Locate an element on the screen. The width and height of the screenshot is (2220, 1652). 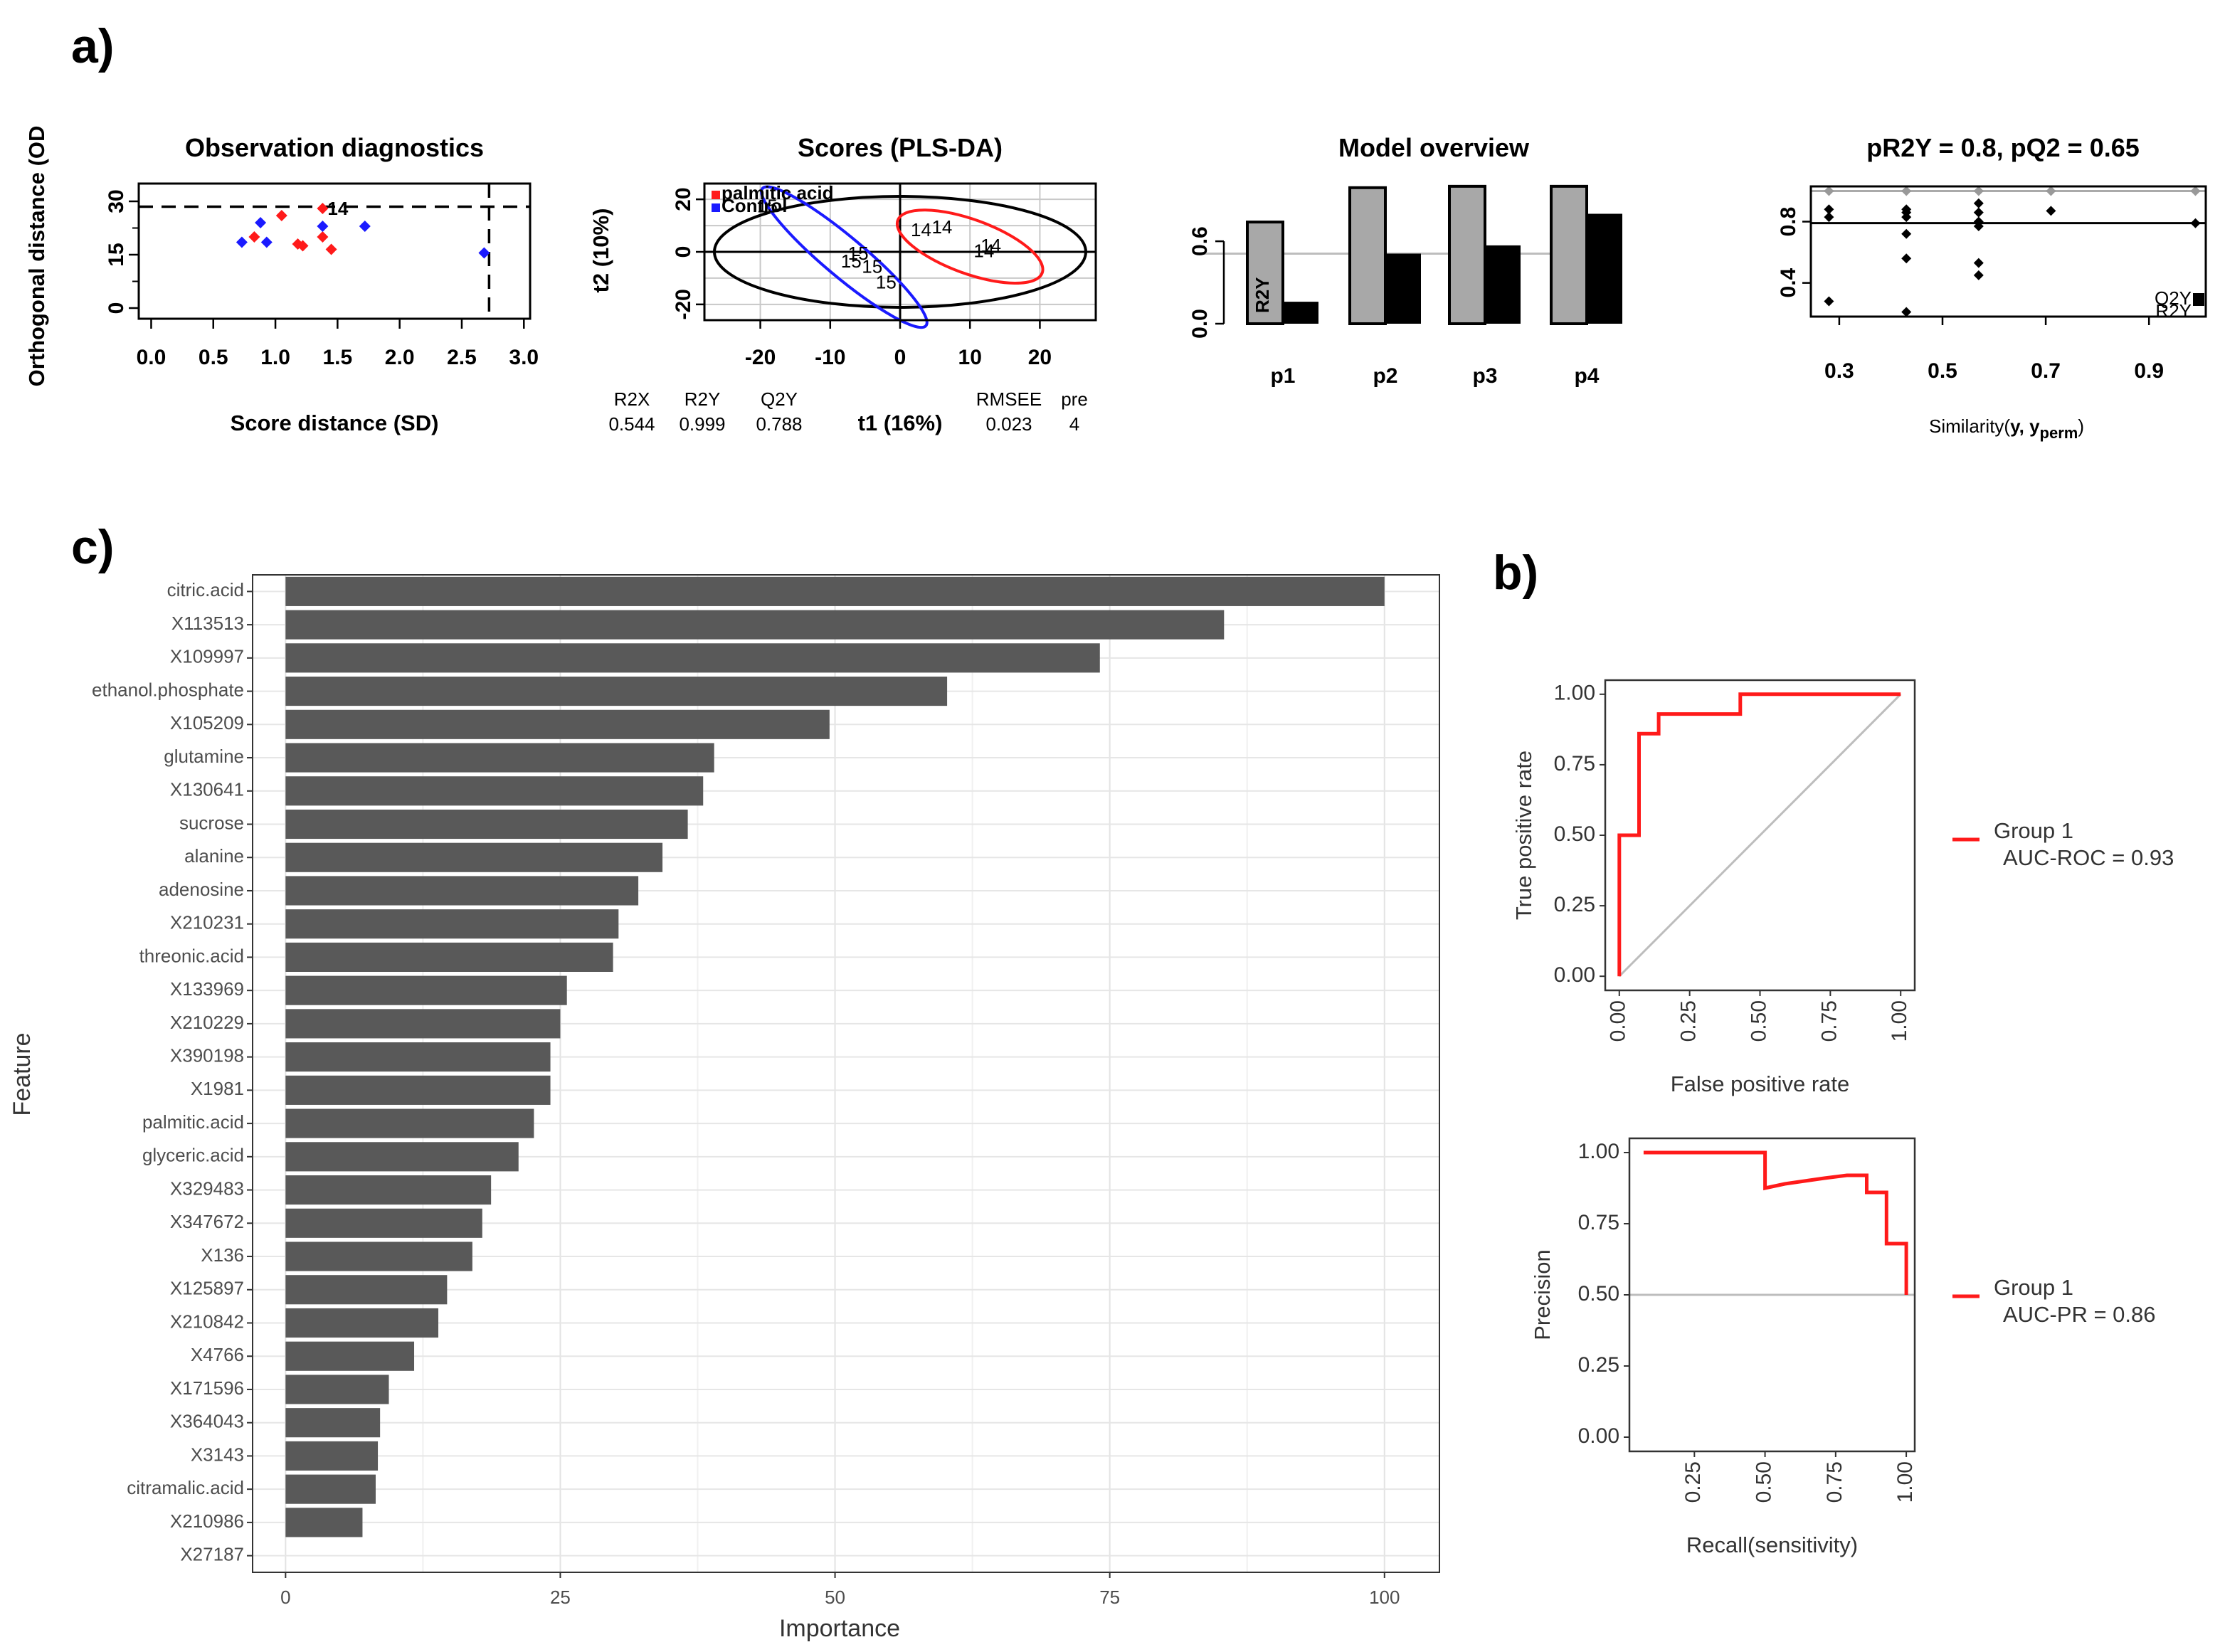
legend-control: Control is located at coordinates (754, 205).